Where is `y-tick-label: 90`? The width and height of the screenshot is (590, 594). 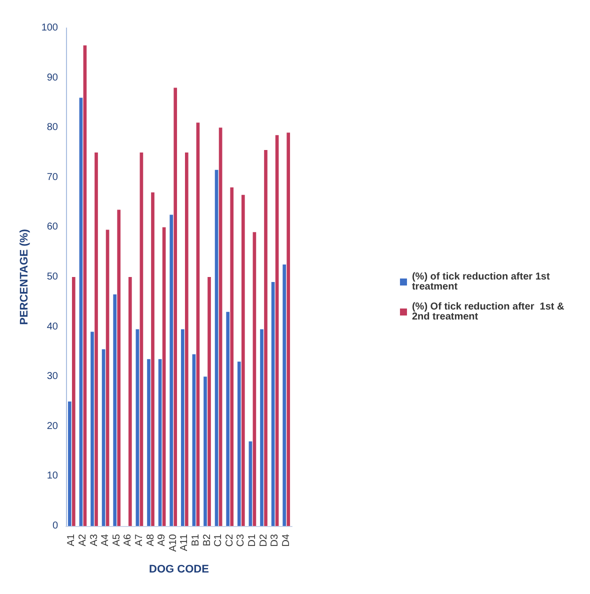 y-tick-label: 90 is located at coordinates (52, 78).